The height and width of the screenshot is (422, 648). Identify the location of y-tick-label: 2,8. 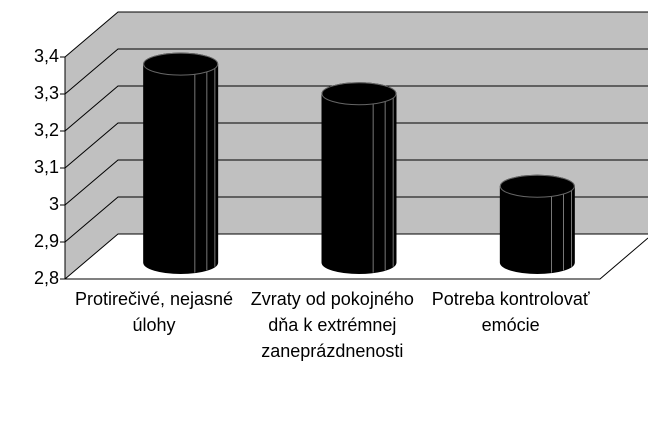
(46, 278).